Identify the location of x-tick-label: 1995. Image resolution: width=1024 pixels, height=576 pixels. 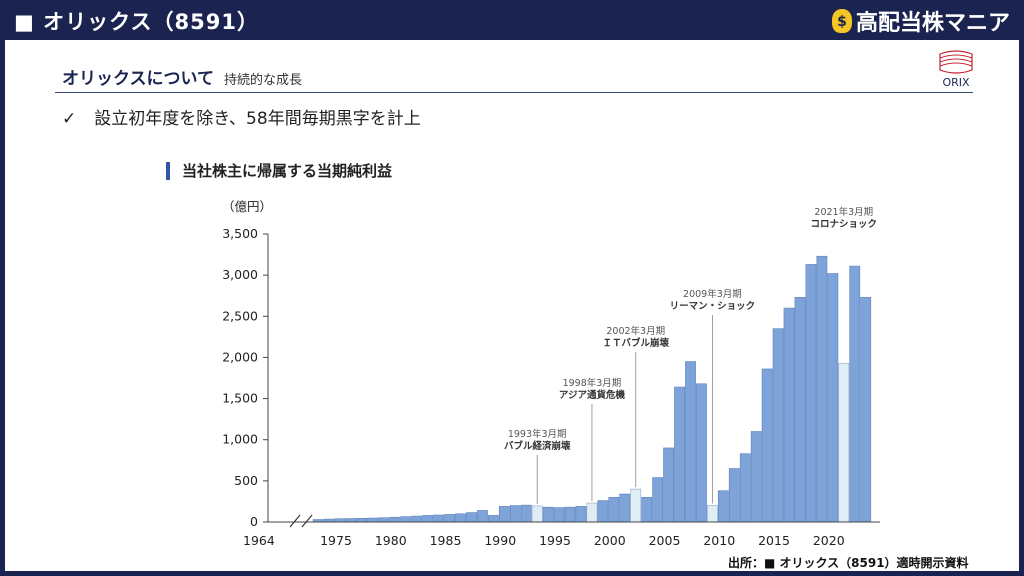
(555, 540).